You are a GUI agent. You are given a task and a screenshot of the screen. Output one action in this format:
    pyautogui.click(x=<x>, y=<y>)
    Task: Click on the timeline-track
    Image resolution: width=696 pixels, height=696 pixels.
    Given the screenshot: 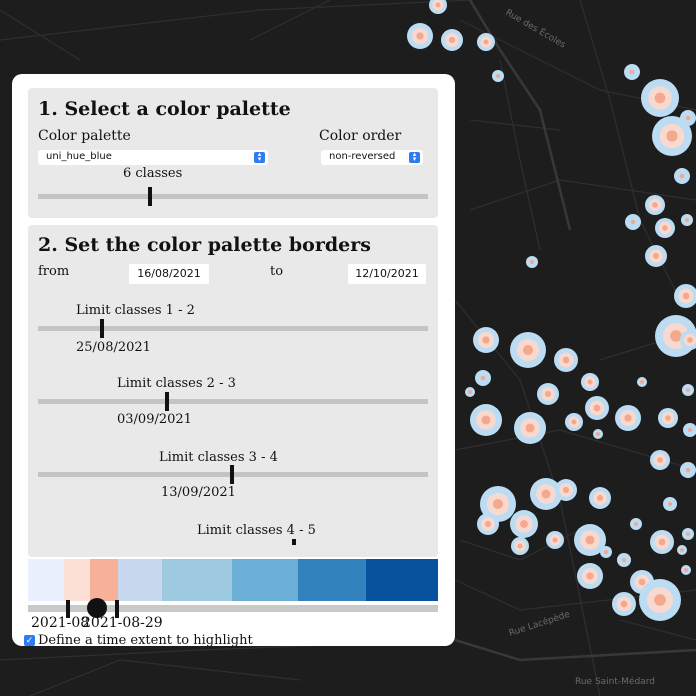 What is the action you would take?
    pyautogui.click(x=233, y=608)
    